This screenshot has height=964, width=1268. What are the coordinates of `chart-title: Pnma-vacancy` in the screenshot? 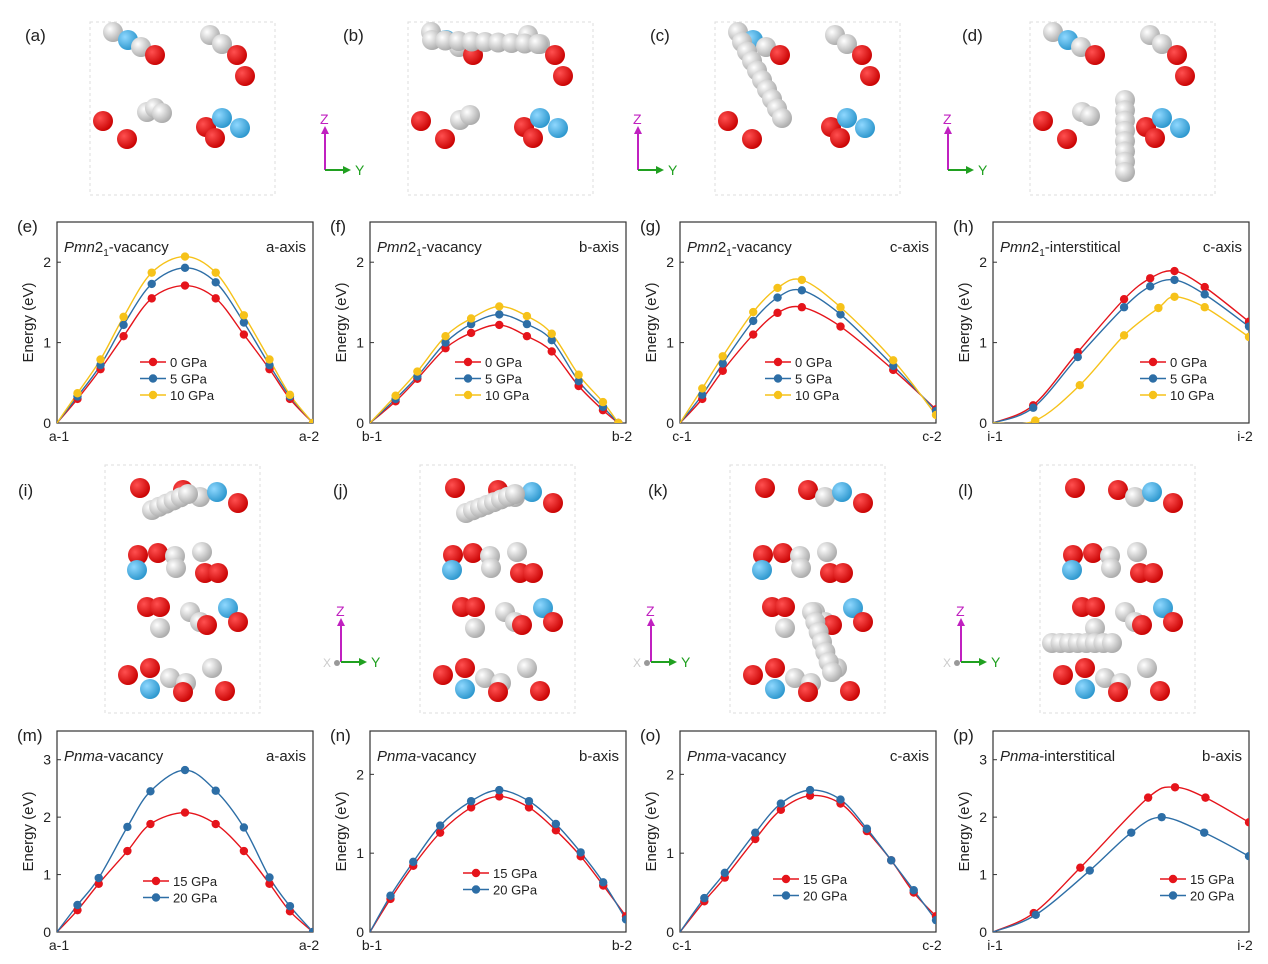 It's located at (737, 756).